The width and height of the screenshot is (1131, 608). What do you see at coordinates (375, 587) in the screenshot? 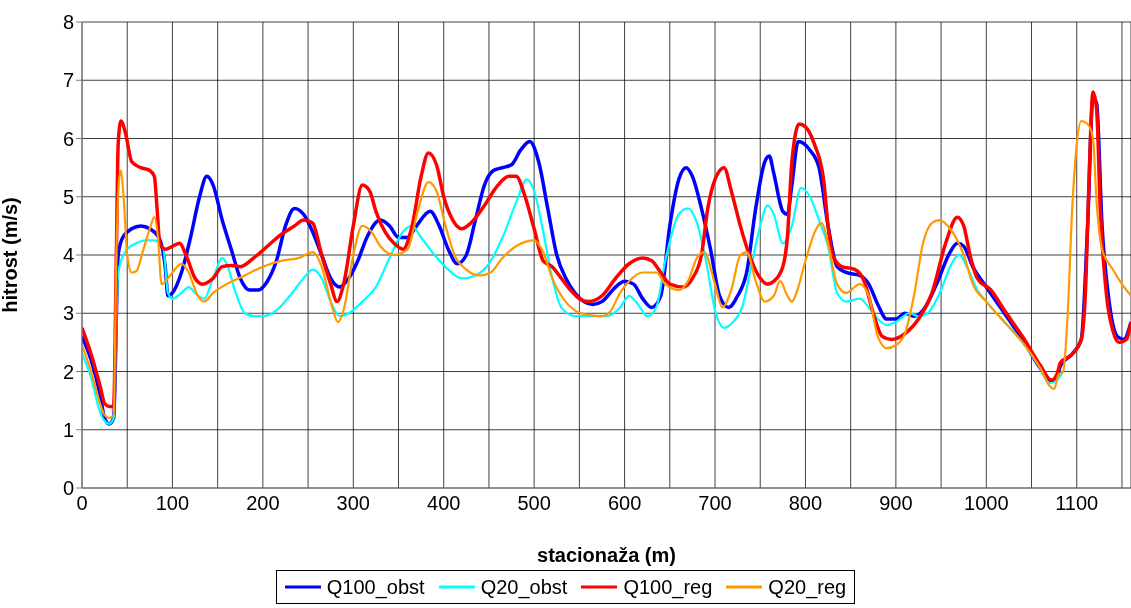
I see `legend-label: Q100_obst` at bounding box center [375, 587].